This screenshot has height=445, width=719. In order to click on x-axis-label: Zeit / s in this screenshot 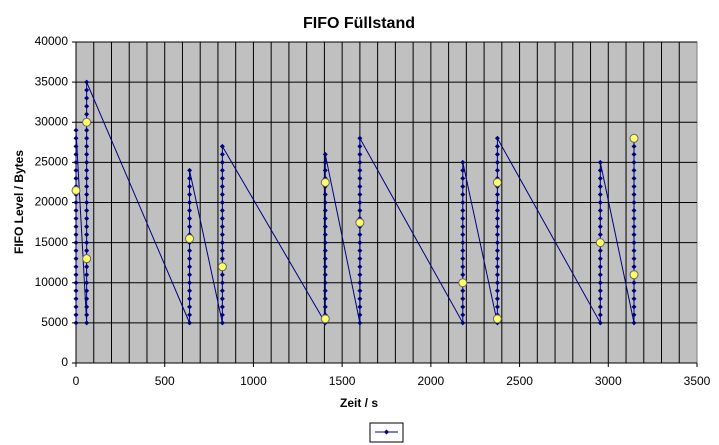, I will do `click(359, 403)`.